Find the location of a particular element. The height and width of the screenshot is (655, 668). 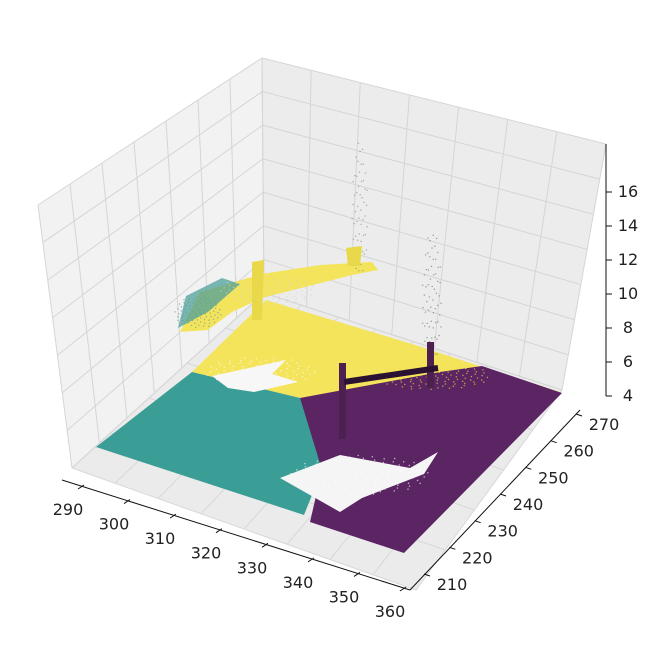

yellow-post is located at coordinates (258, 290).